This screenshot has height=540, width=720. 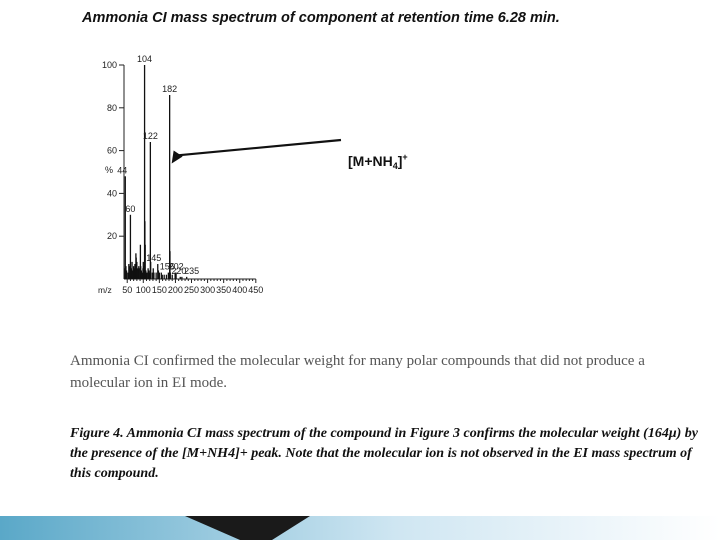 I want to click on peak-label: 202, so click(x=176, y=267).